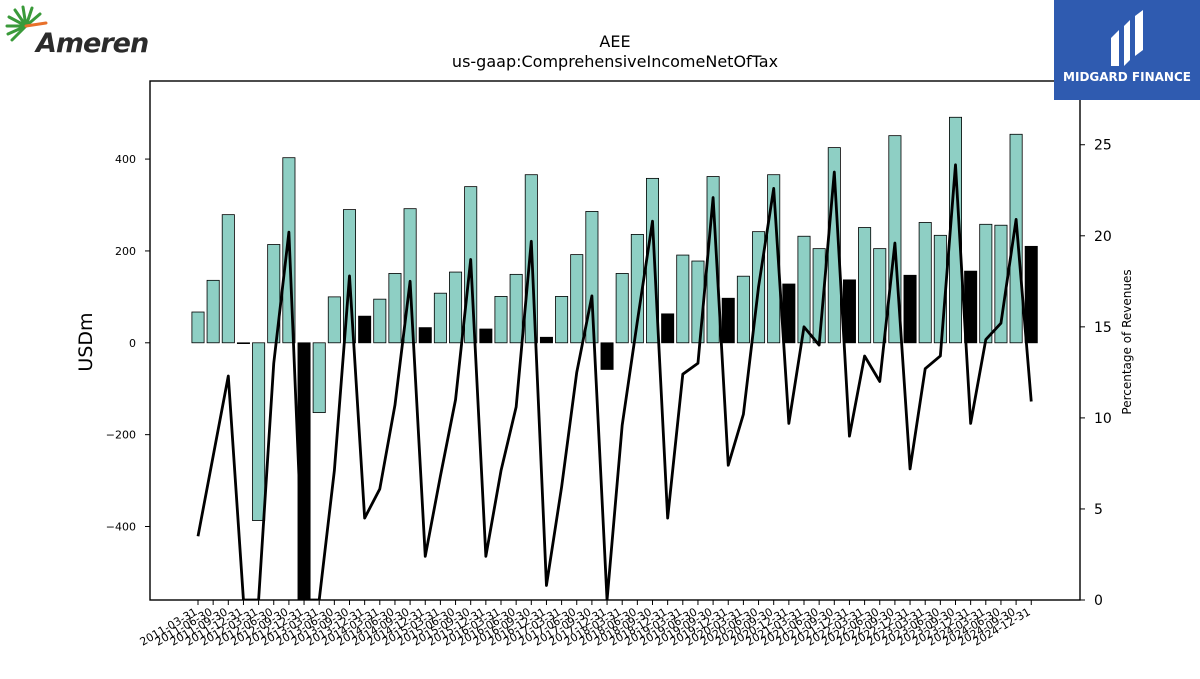  What do you see at coordinates (1103, 237) in the screenshot?
I see `y2-tick-label: 20` at bounding box center [1103, 237].